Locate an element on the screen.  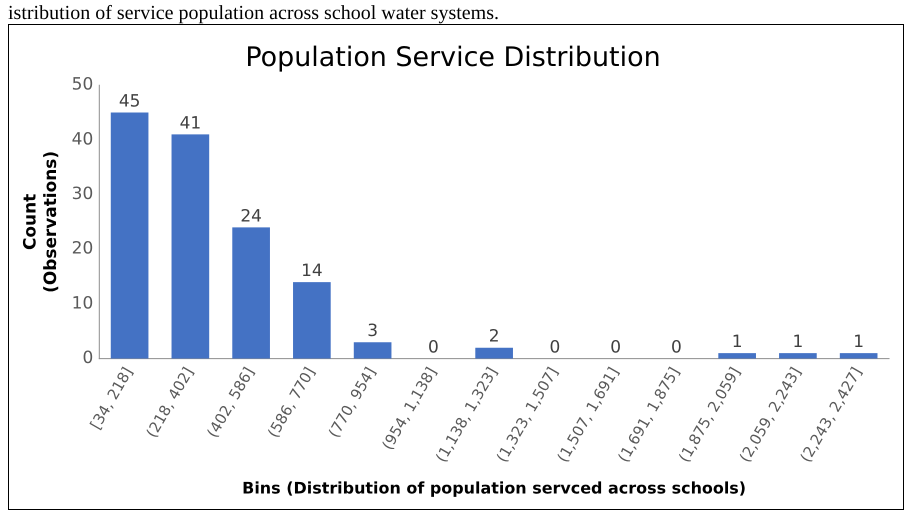
x-axis-title: Bins (Distribution of population servced across schools) is located at coordinates (494, 488).